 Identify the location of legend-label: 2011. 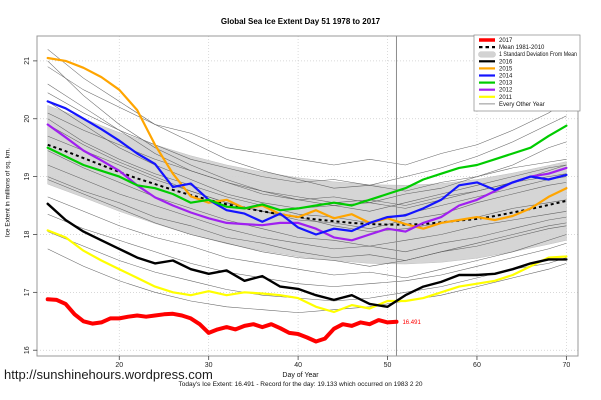
(506, 98).